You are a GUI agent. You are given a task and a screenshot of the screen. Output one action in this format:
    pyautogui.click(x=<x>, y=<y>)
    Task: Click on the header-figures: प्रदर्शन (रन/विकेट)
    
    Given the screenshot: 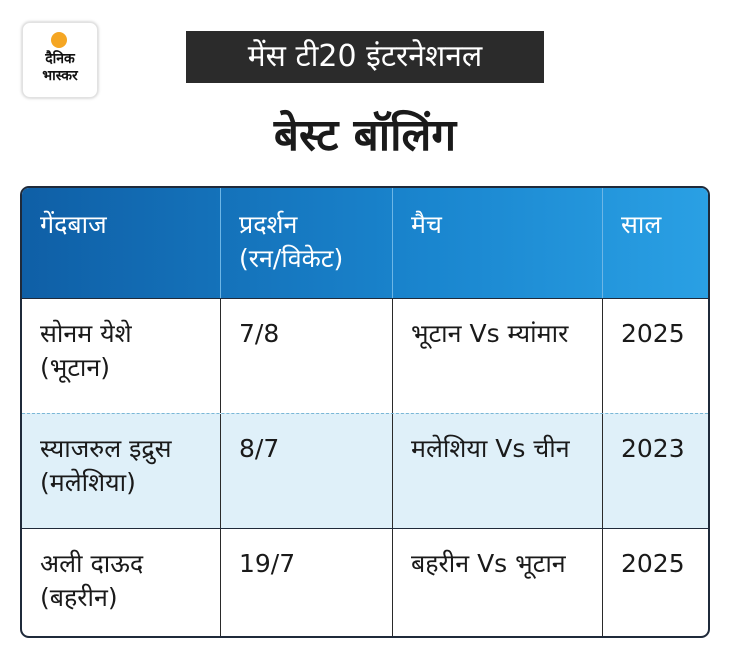 What is the action you would take?
    pyautogui.click(x=307, y=243)
    